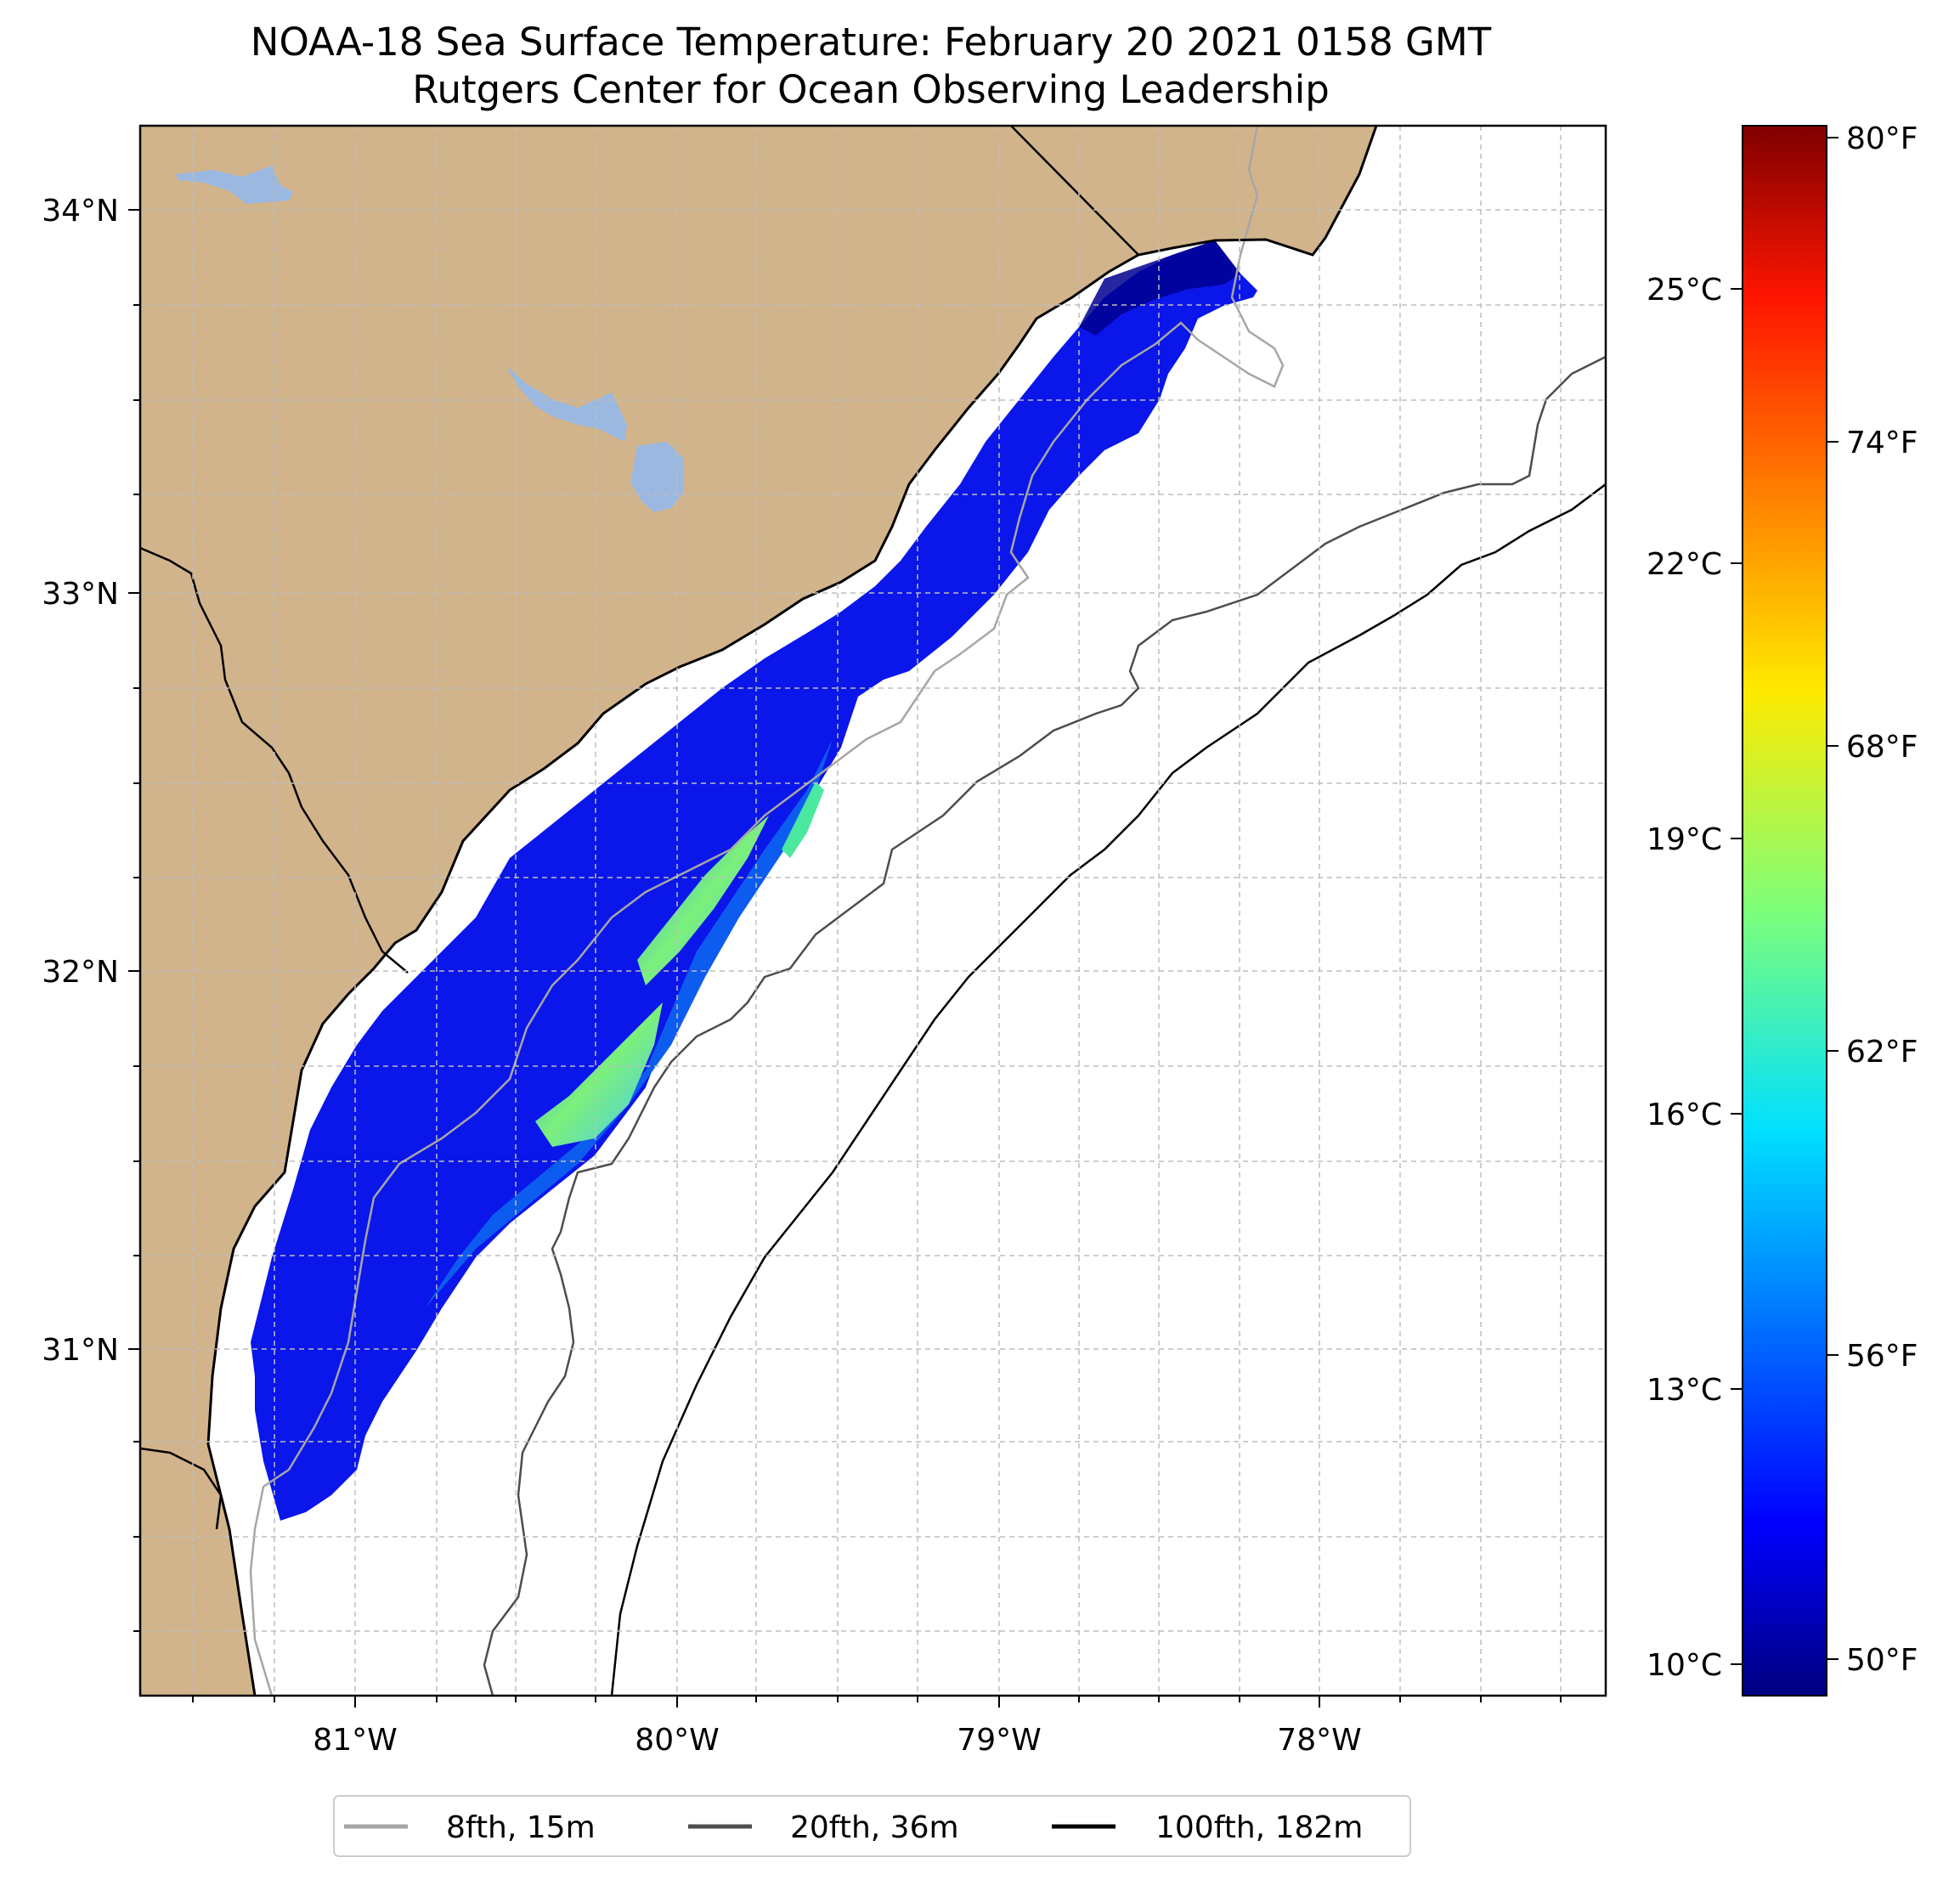 The image size is (1960, 1880). I want to click on lat-tick-label: 34°N, so click(80, 212).